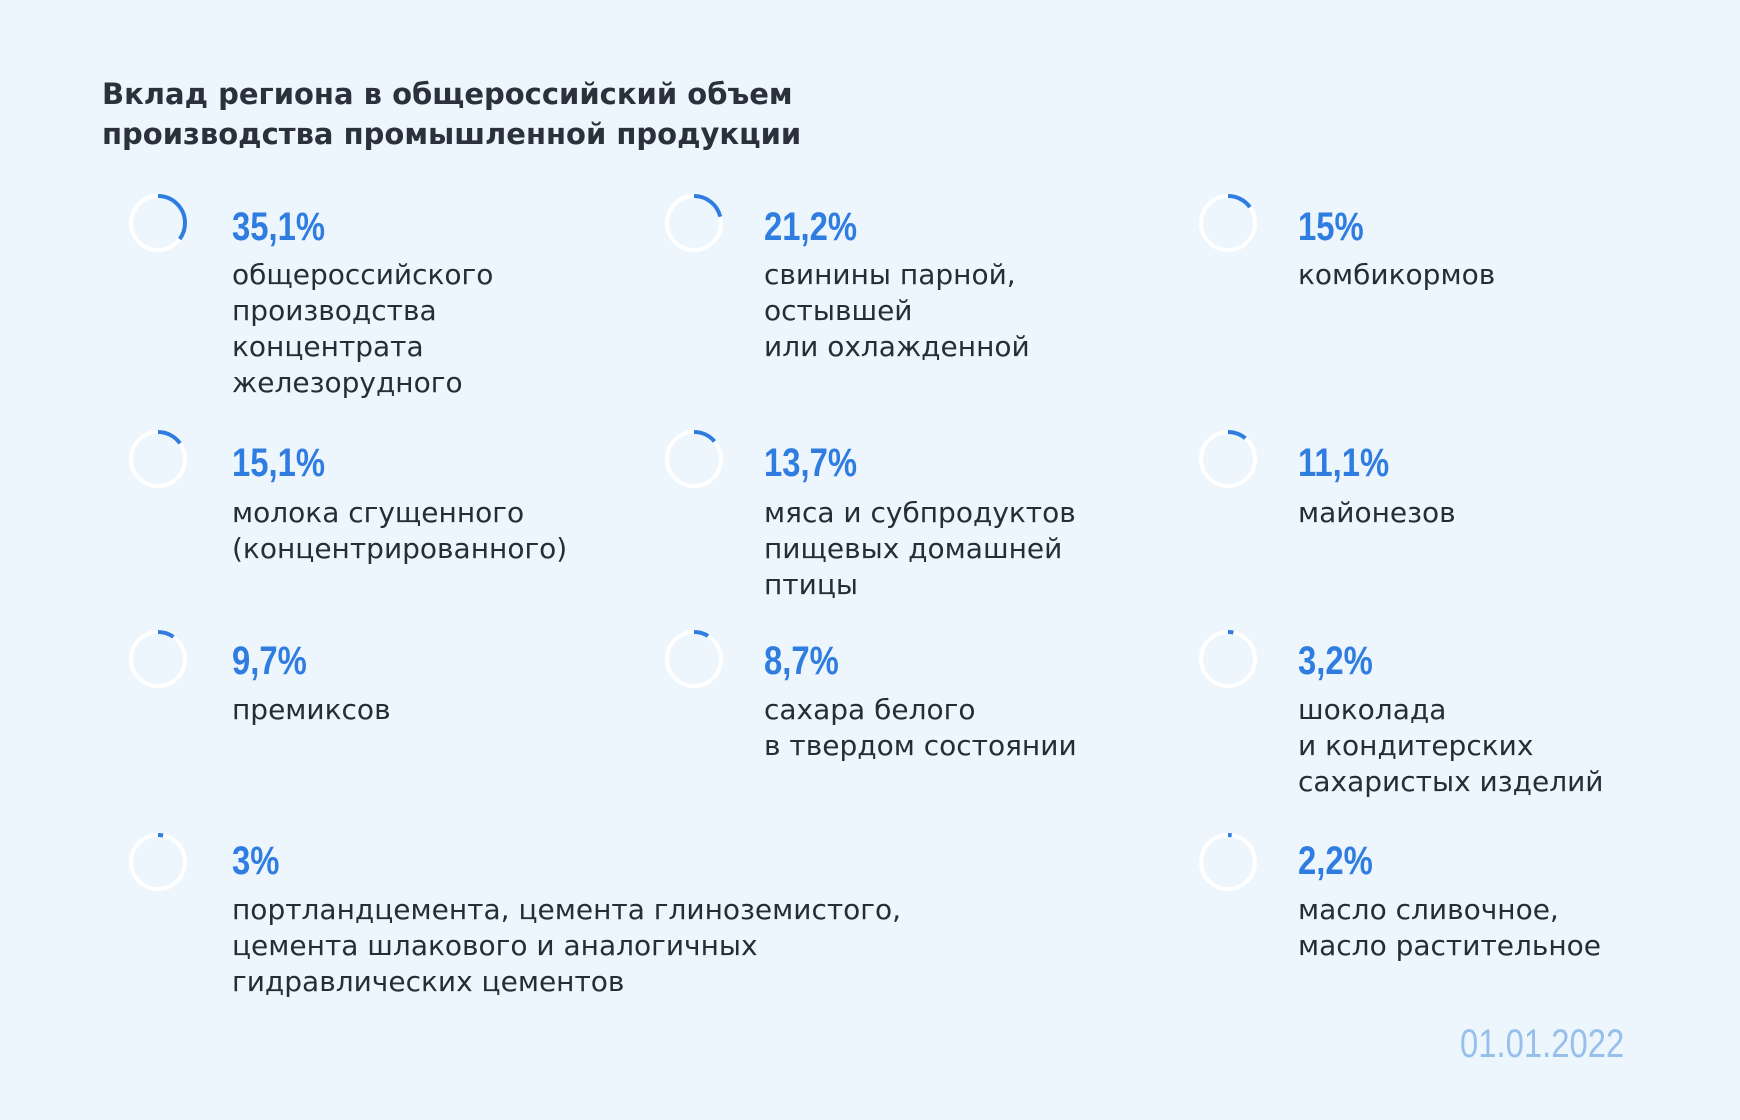 The width and height of the screenshot is (1740, 1120). I want to click on stat-label-line: концентрата, so click(328, 346).